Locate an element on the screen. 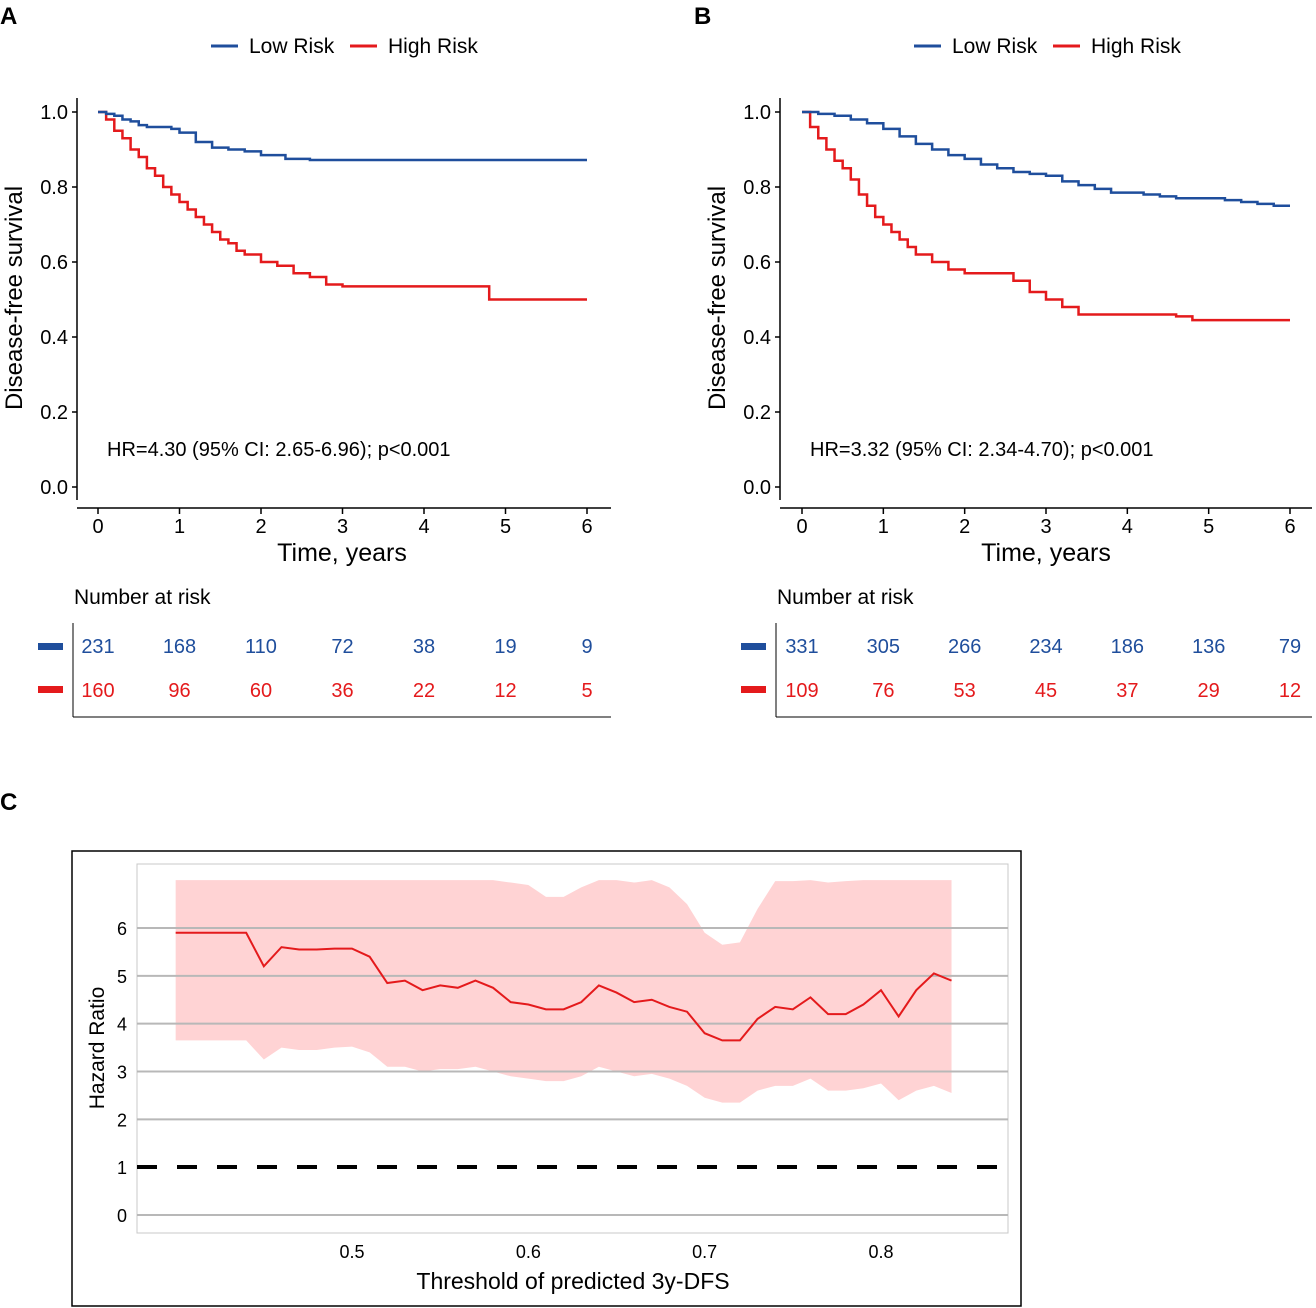 The height and width of the screenshot is (1308, 1316). risk-count-high: 37 is located at coordinates (1127, 691).